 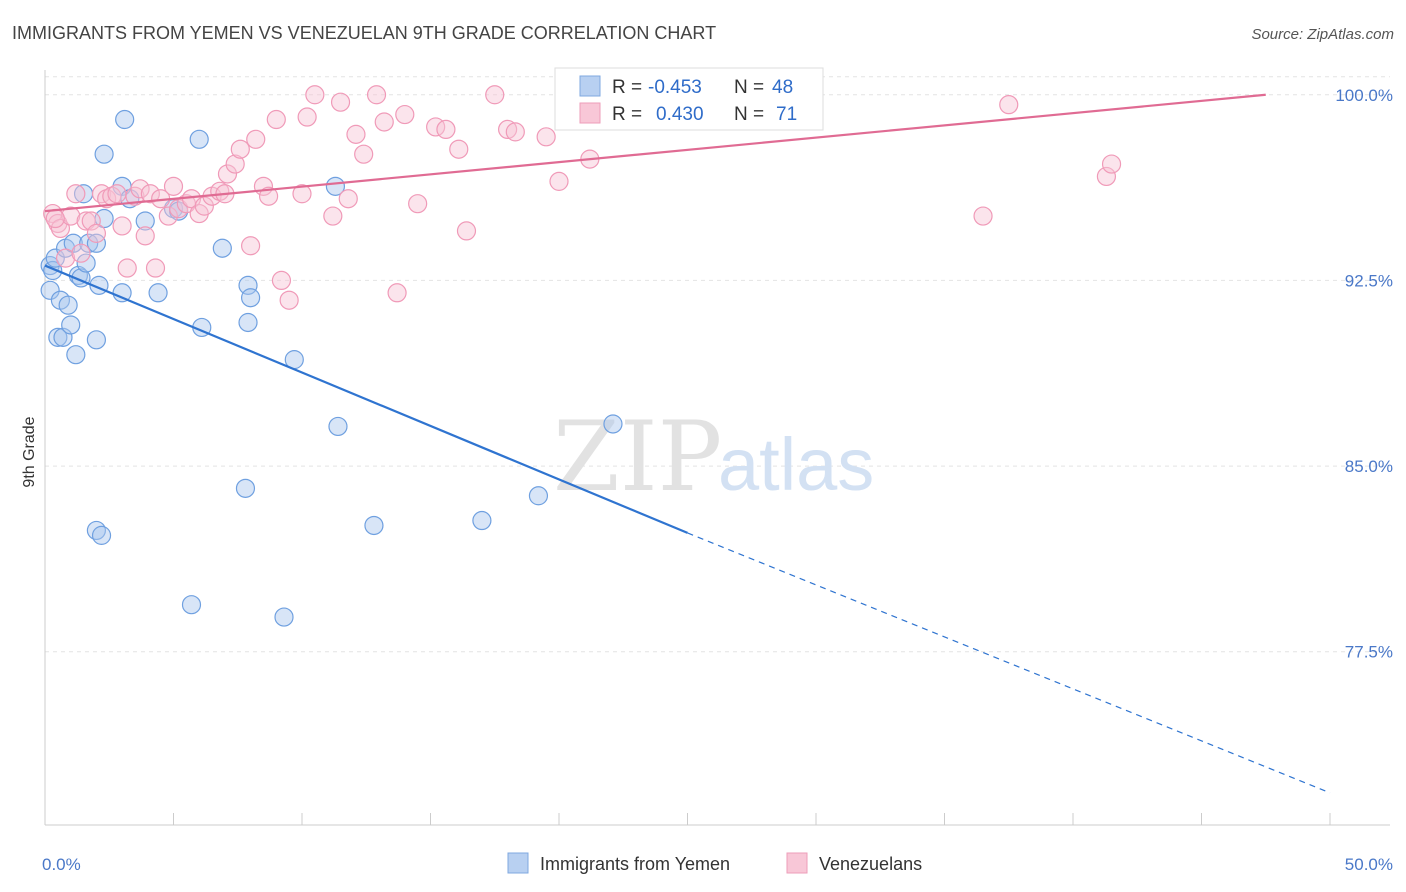 What do you see at coordinates (627, 114) in the screenshot?
I see `legend-r-label-venezuelans: R =` at bounding box center [627, 114].